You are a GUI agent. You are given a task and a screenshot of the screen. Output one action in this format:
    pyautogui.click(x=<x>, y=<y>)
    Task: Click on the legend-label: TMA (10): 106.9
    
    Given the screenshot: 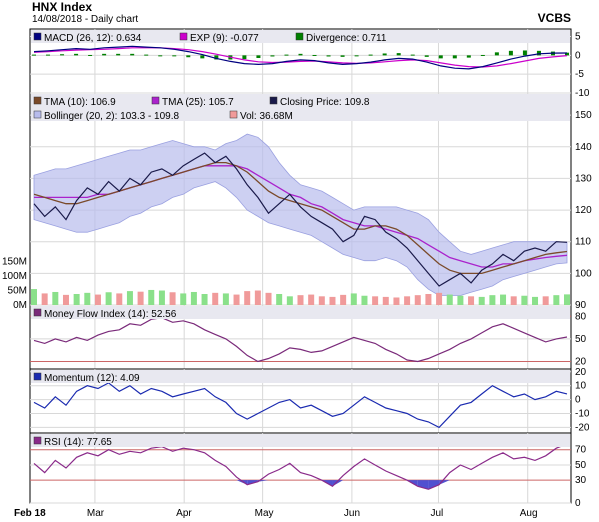 What is the action you would take?
    pyautogui.click(x=80, y=102)
    